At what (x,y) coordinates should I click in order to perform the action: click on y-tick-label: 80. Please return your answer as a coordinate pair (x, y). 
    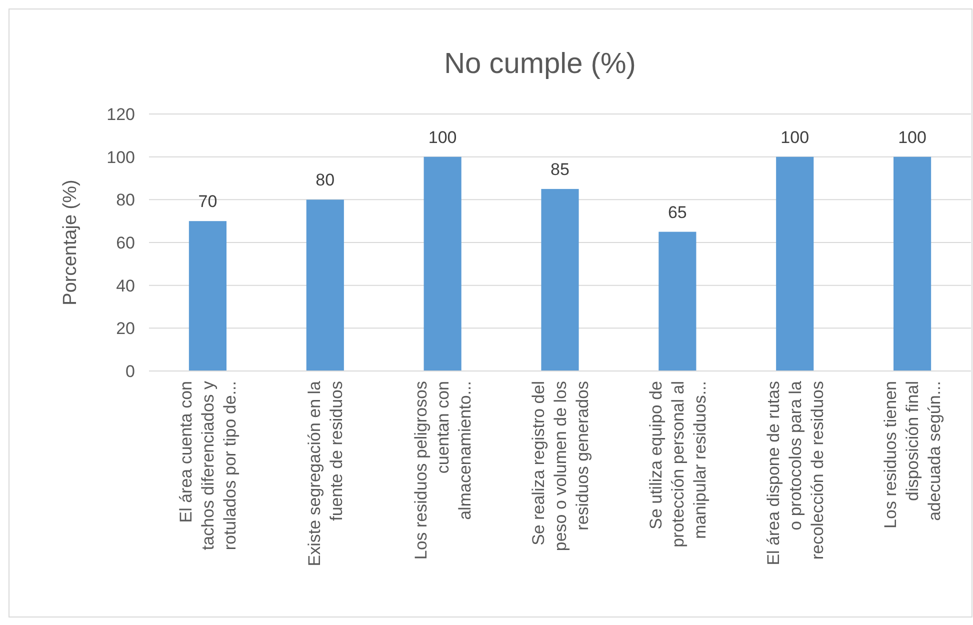
    Looking at the image, I should click on (125, 200).